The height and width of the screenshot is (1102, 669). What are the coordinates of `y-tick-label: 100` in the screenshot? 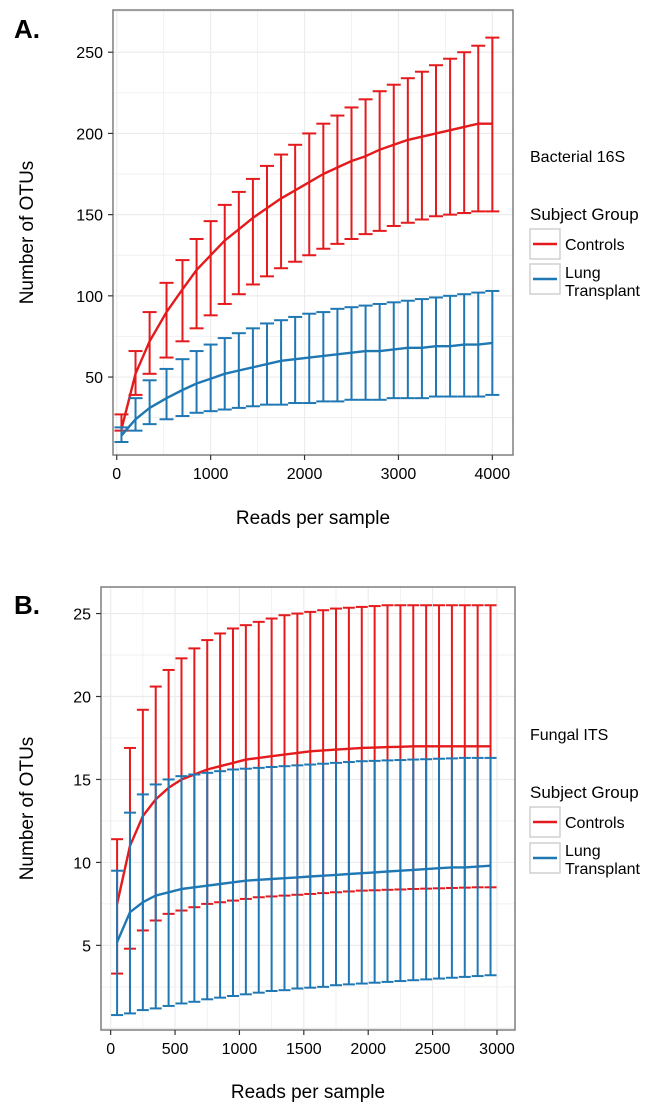 It's located at (89, 297).